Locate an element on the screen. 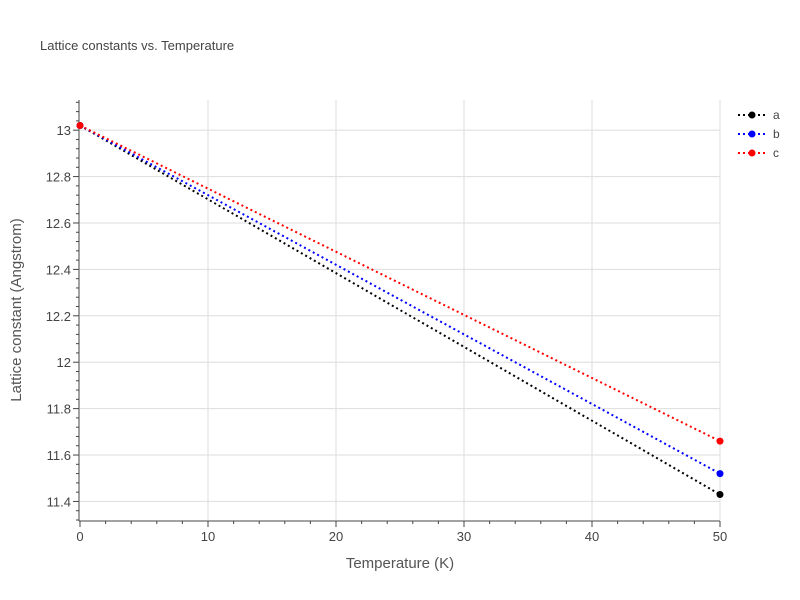 Image resolution: width=800 pixels, height=600 pixels. y-tick-label: 12.2 is located at coordinates (58, 316).